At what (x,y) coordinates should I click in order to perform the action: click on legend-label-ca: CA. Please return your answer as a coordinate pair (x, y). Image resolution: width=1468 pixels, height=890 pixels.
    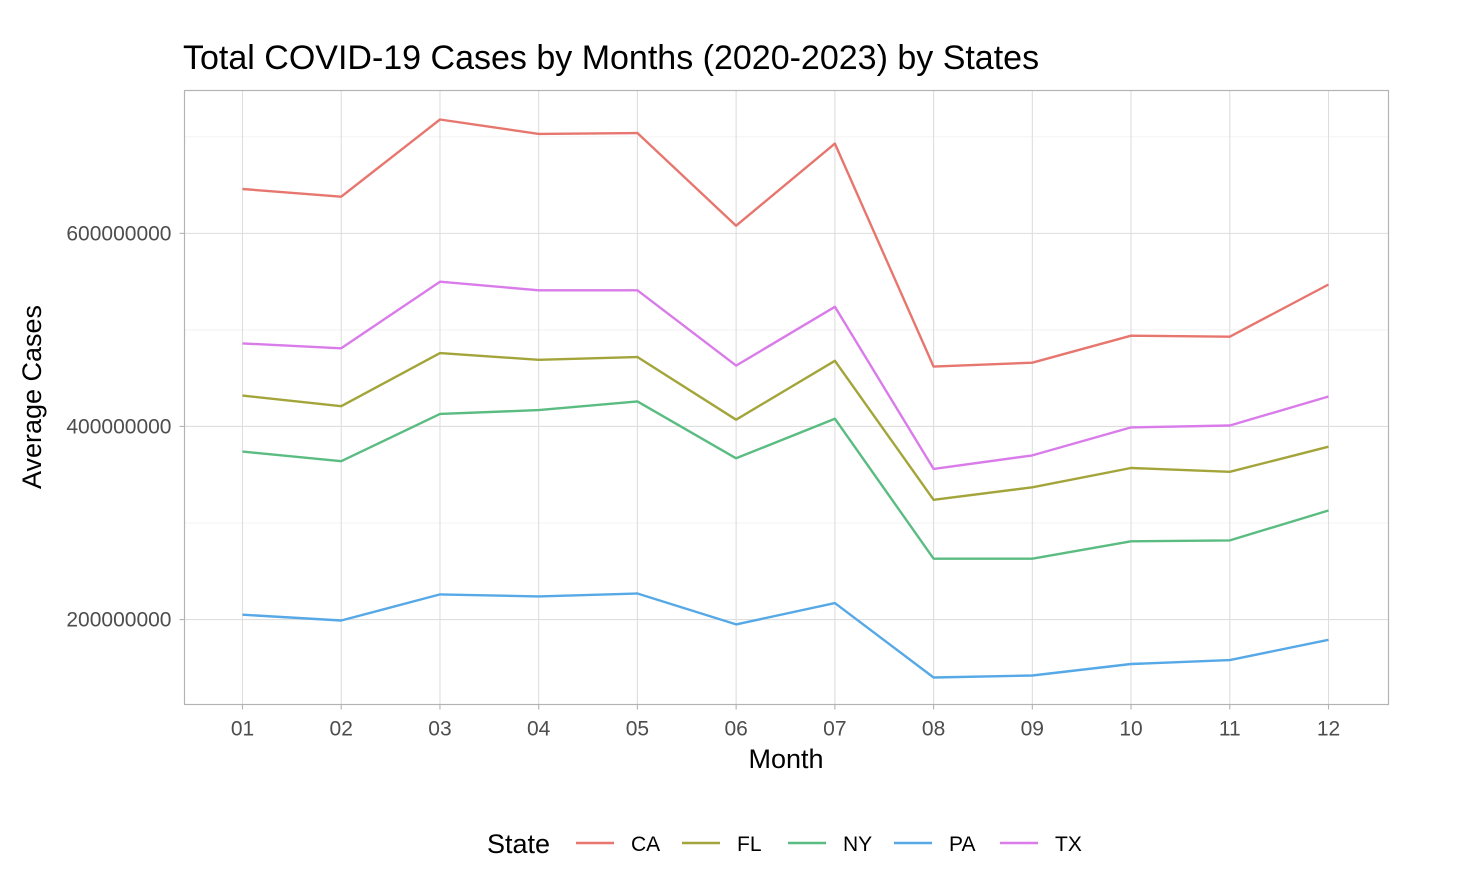
    Looking at the image, I should click on (645, 844).